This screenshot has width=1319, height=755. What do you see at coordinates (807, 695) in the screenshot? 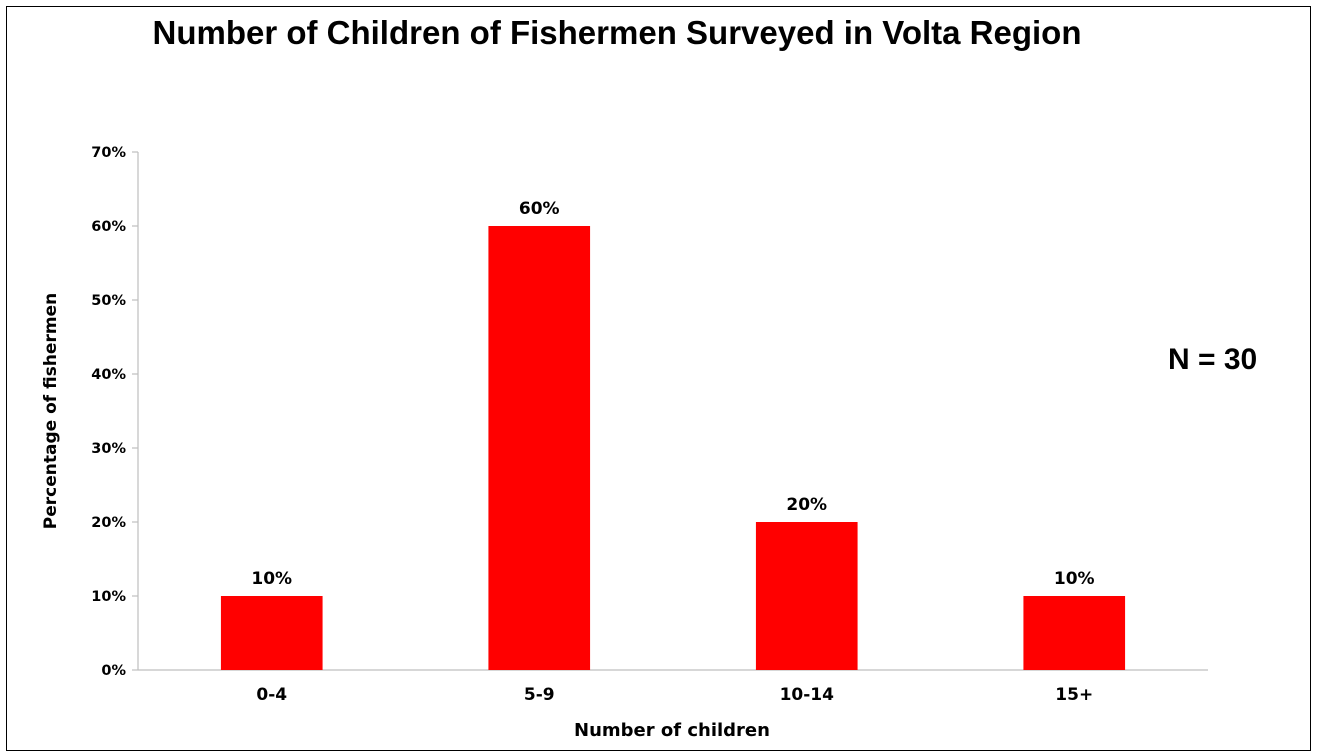
I see `x-tick-label: 10-14` at bounding box center [807, 695].